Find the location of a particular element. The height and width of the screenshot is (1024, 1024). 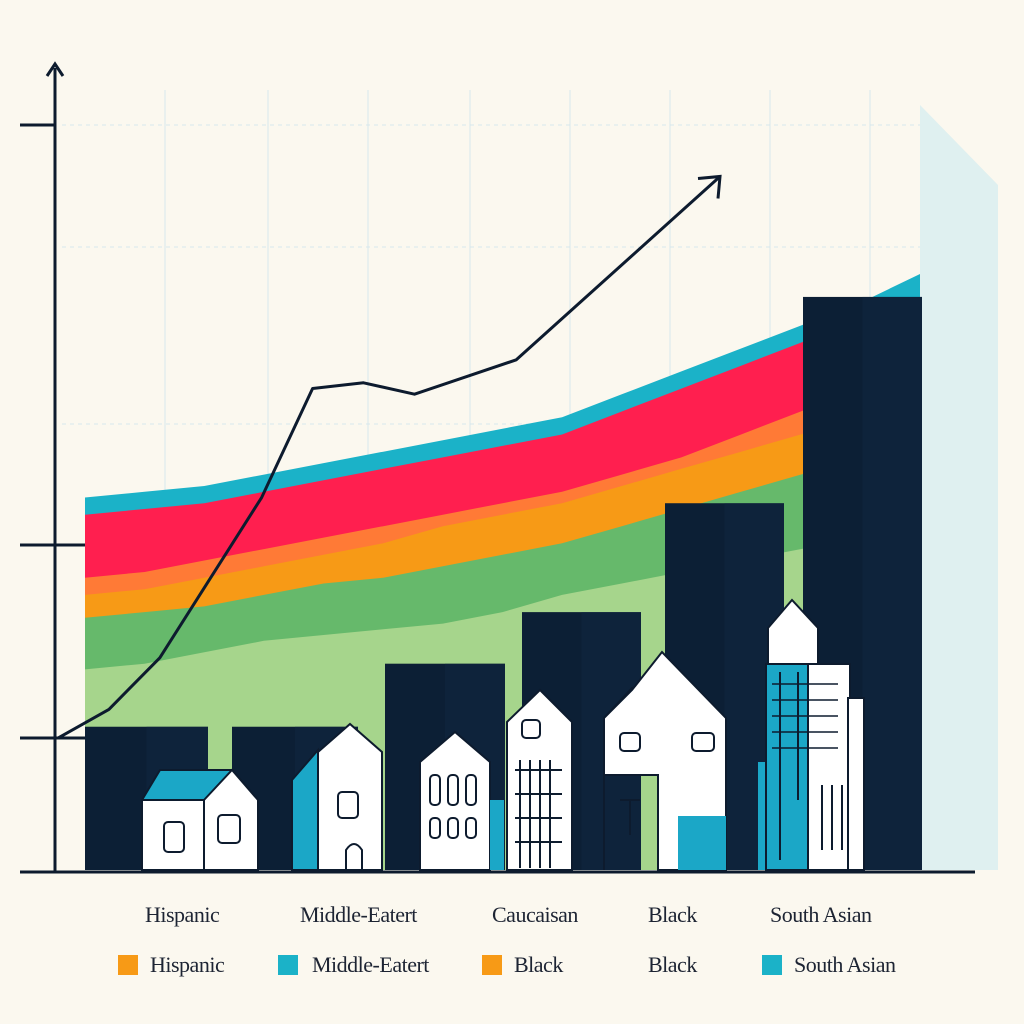

category-label: Middle-Eatert is located at coordinates (358, 914).